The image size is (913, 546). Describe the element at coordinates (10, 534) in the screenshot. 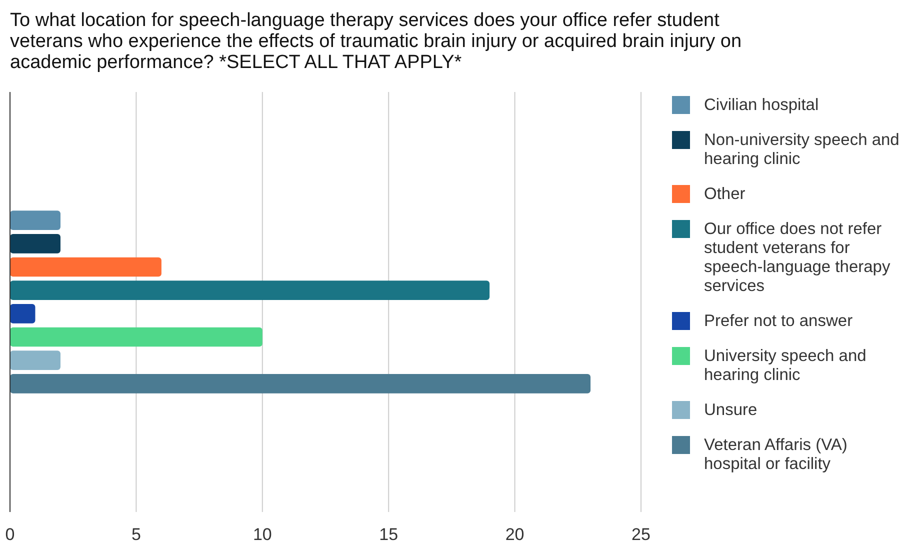

I see `x-tick-label: 0` at that location.